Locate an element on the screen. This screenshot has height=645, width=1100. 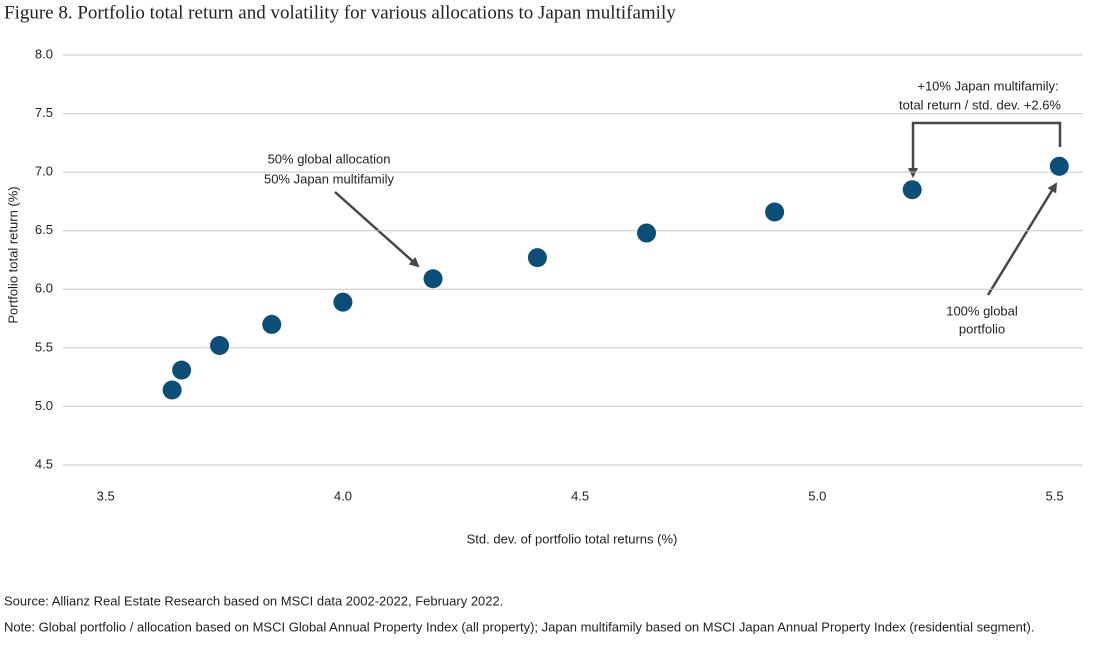
y-tick-label: 8.0 is located at coordinates (44, 53).